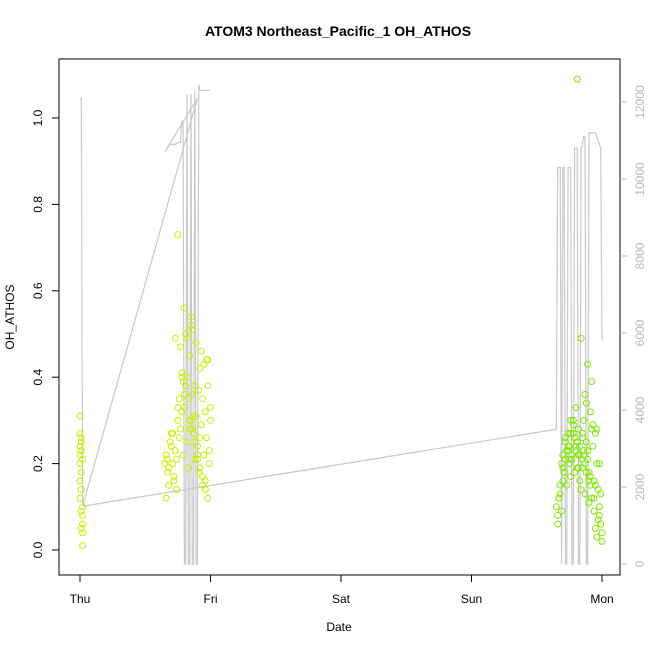 The image size is (650, 650). What do you see at coordinates (38, 549) in the screenshot?
I see `y-tick-label: 0.0` at bounding box center [38, 549].